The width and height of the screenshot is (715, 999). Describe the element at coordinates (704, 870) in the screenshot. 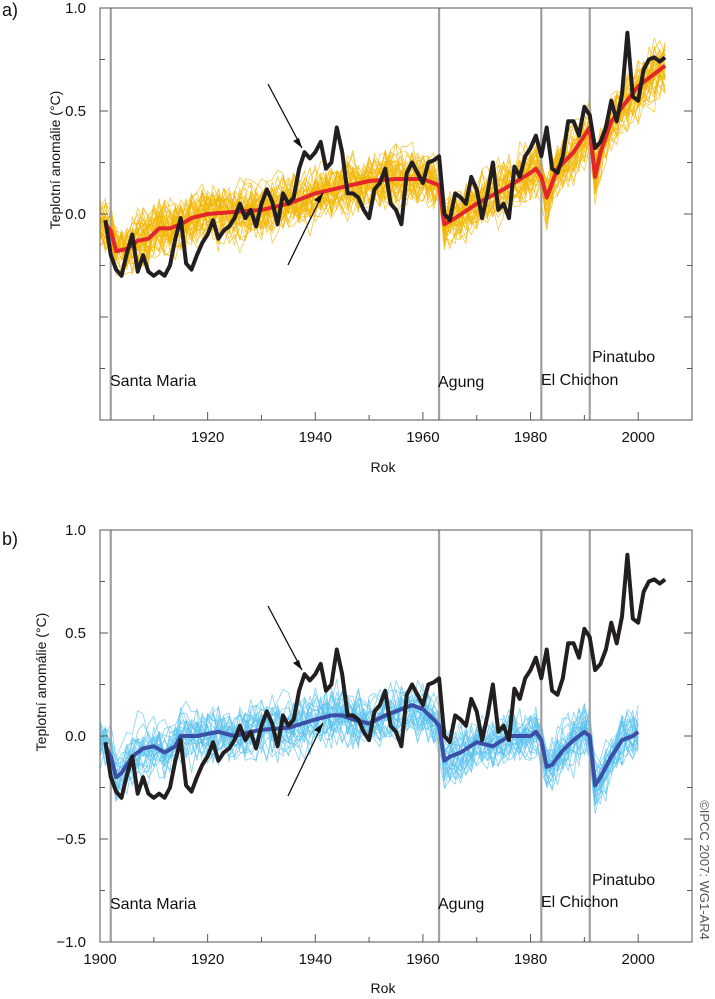

I see `copyright-notice: ©IPCC 2007: WG1-AR4` at that location.